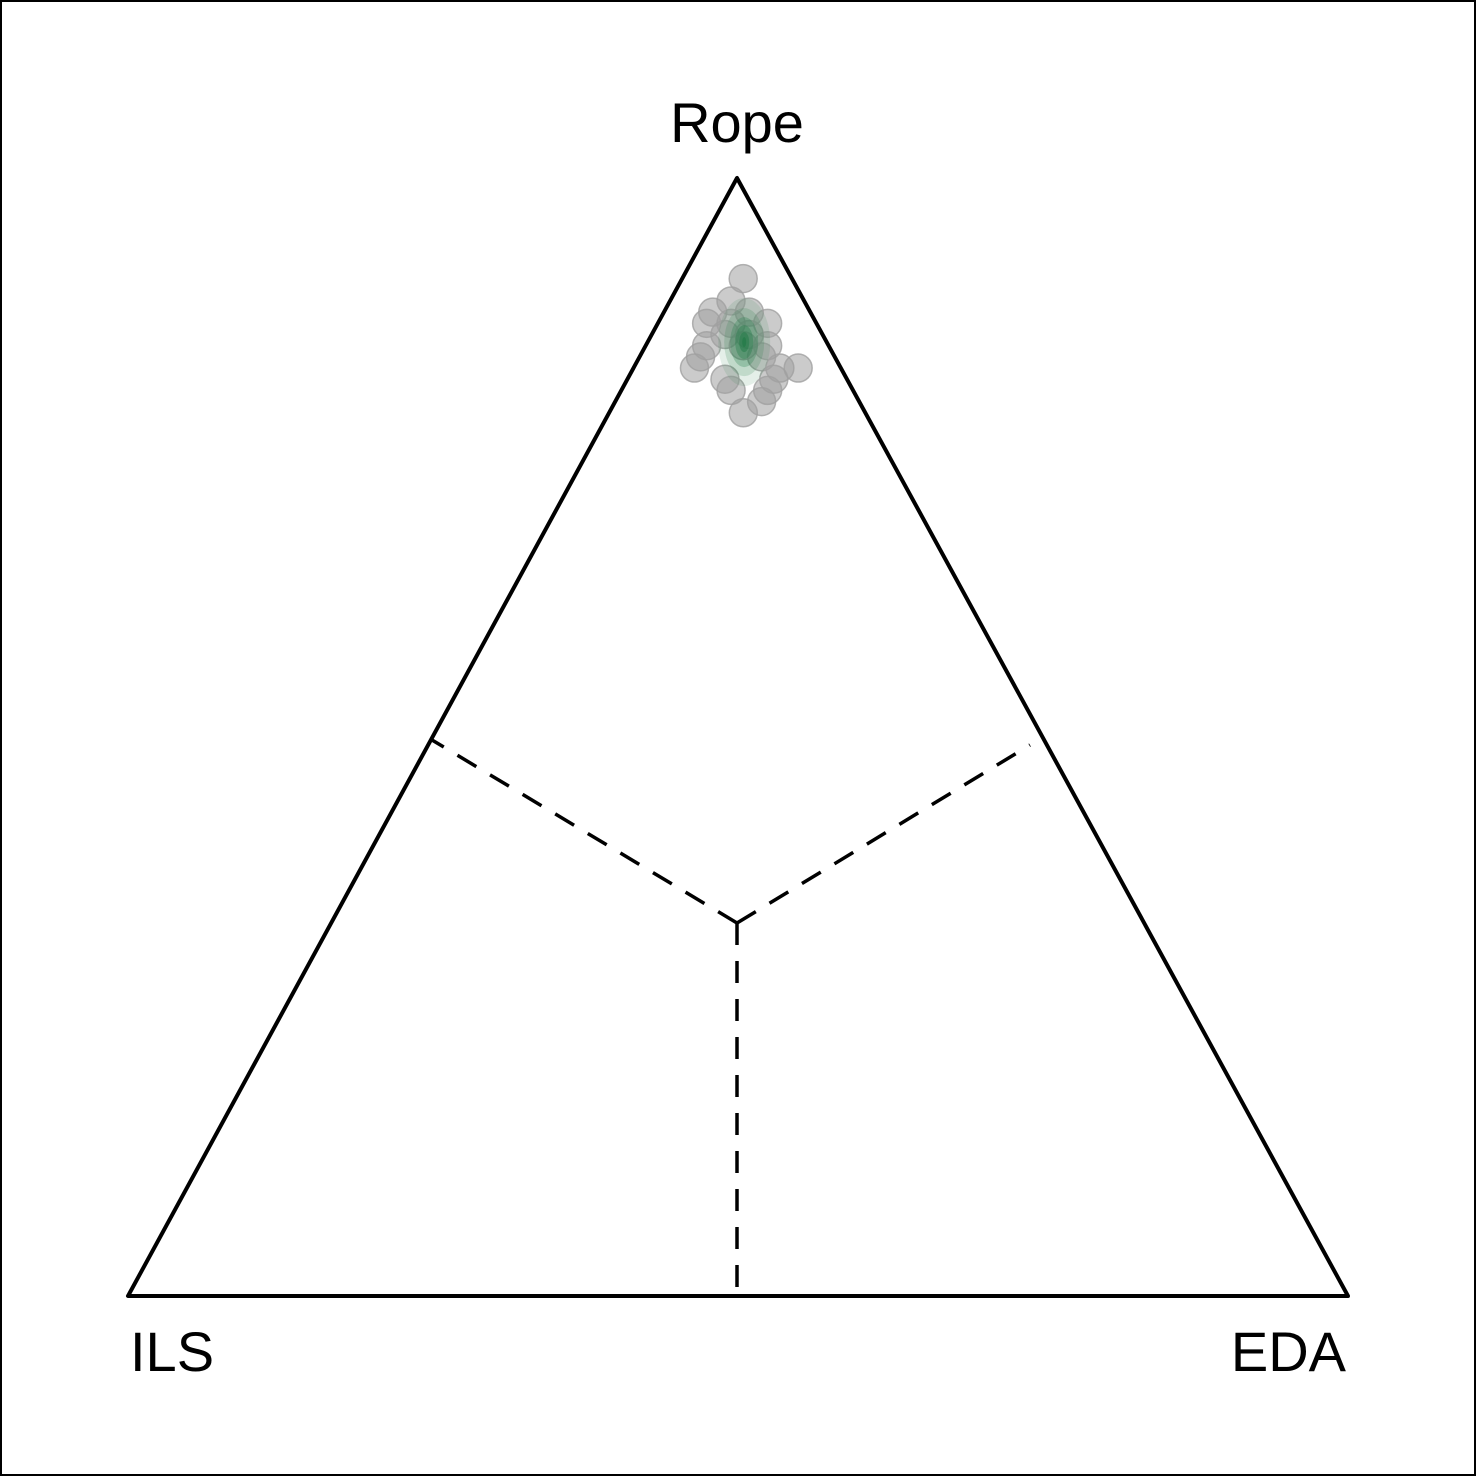  Describe the element at coordinates (1289, 1351) in the screenshot. I see `vertex-label: EDA` at that location.